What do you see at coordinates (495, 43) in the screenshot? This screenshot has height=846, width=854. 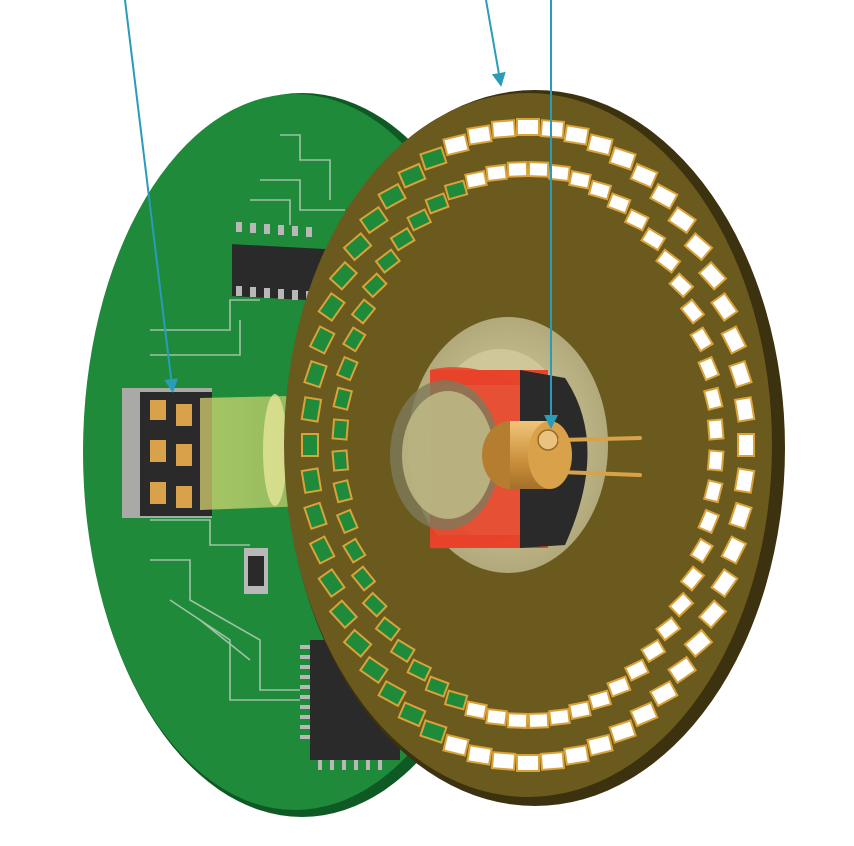 I see `disk-callout` at bounding box center [495, 43].